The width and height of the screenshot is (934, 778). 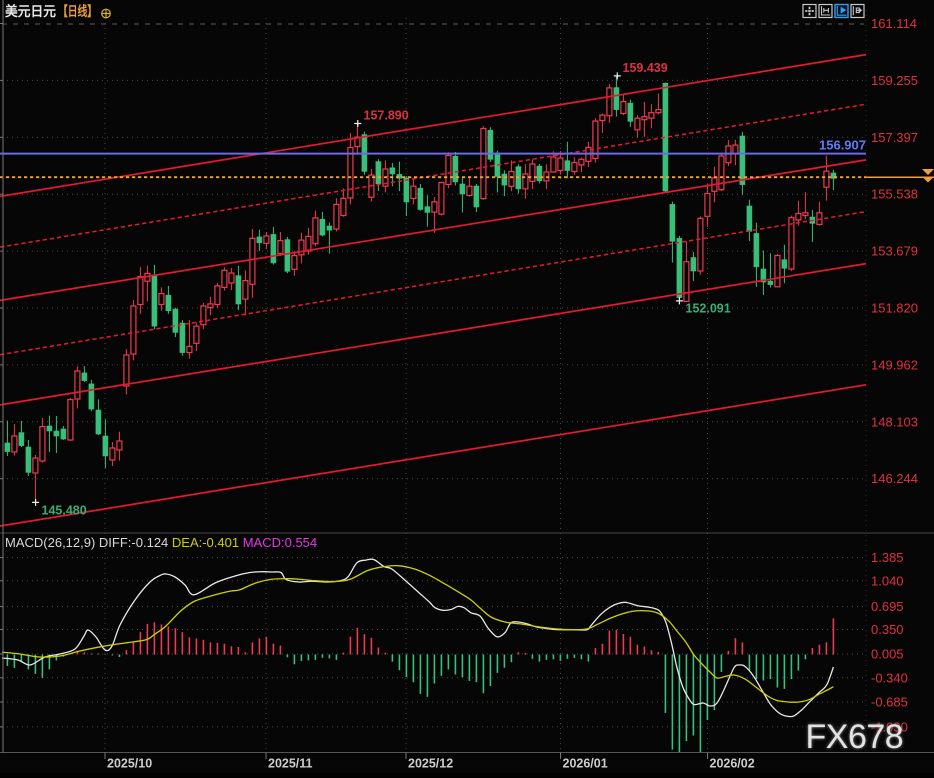 What do you see at coordinates (887, 654) in the screenshot?
I see `svg-text: 0.005` at bounding box center [887, 654].